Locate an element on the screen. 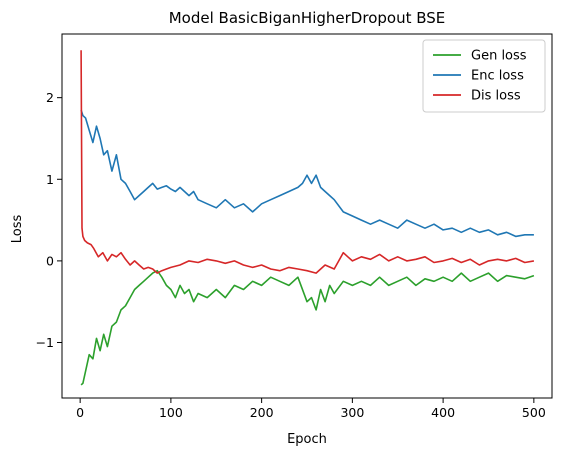 This screenshot has height=455, width=565. legend-label-gen-loss: Gen loss is located at coordinates (499, 56).